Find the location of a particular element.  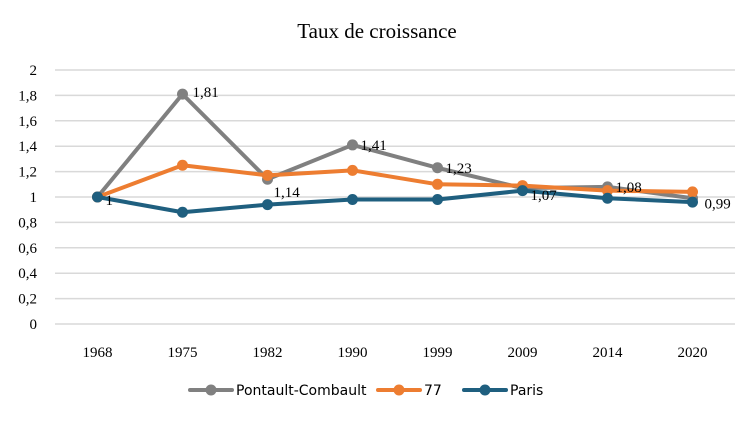

y-tick-label: 1 is located at coordinates (34, 198).